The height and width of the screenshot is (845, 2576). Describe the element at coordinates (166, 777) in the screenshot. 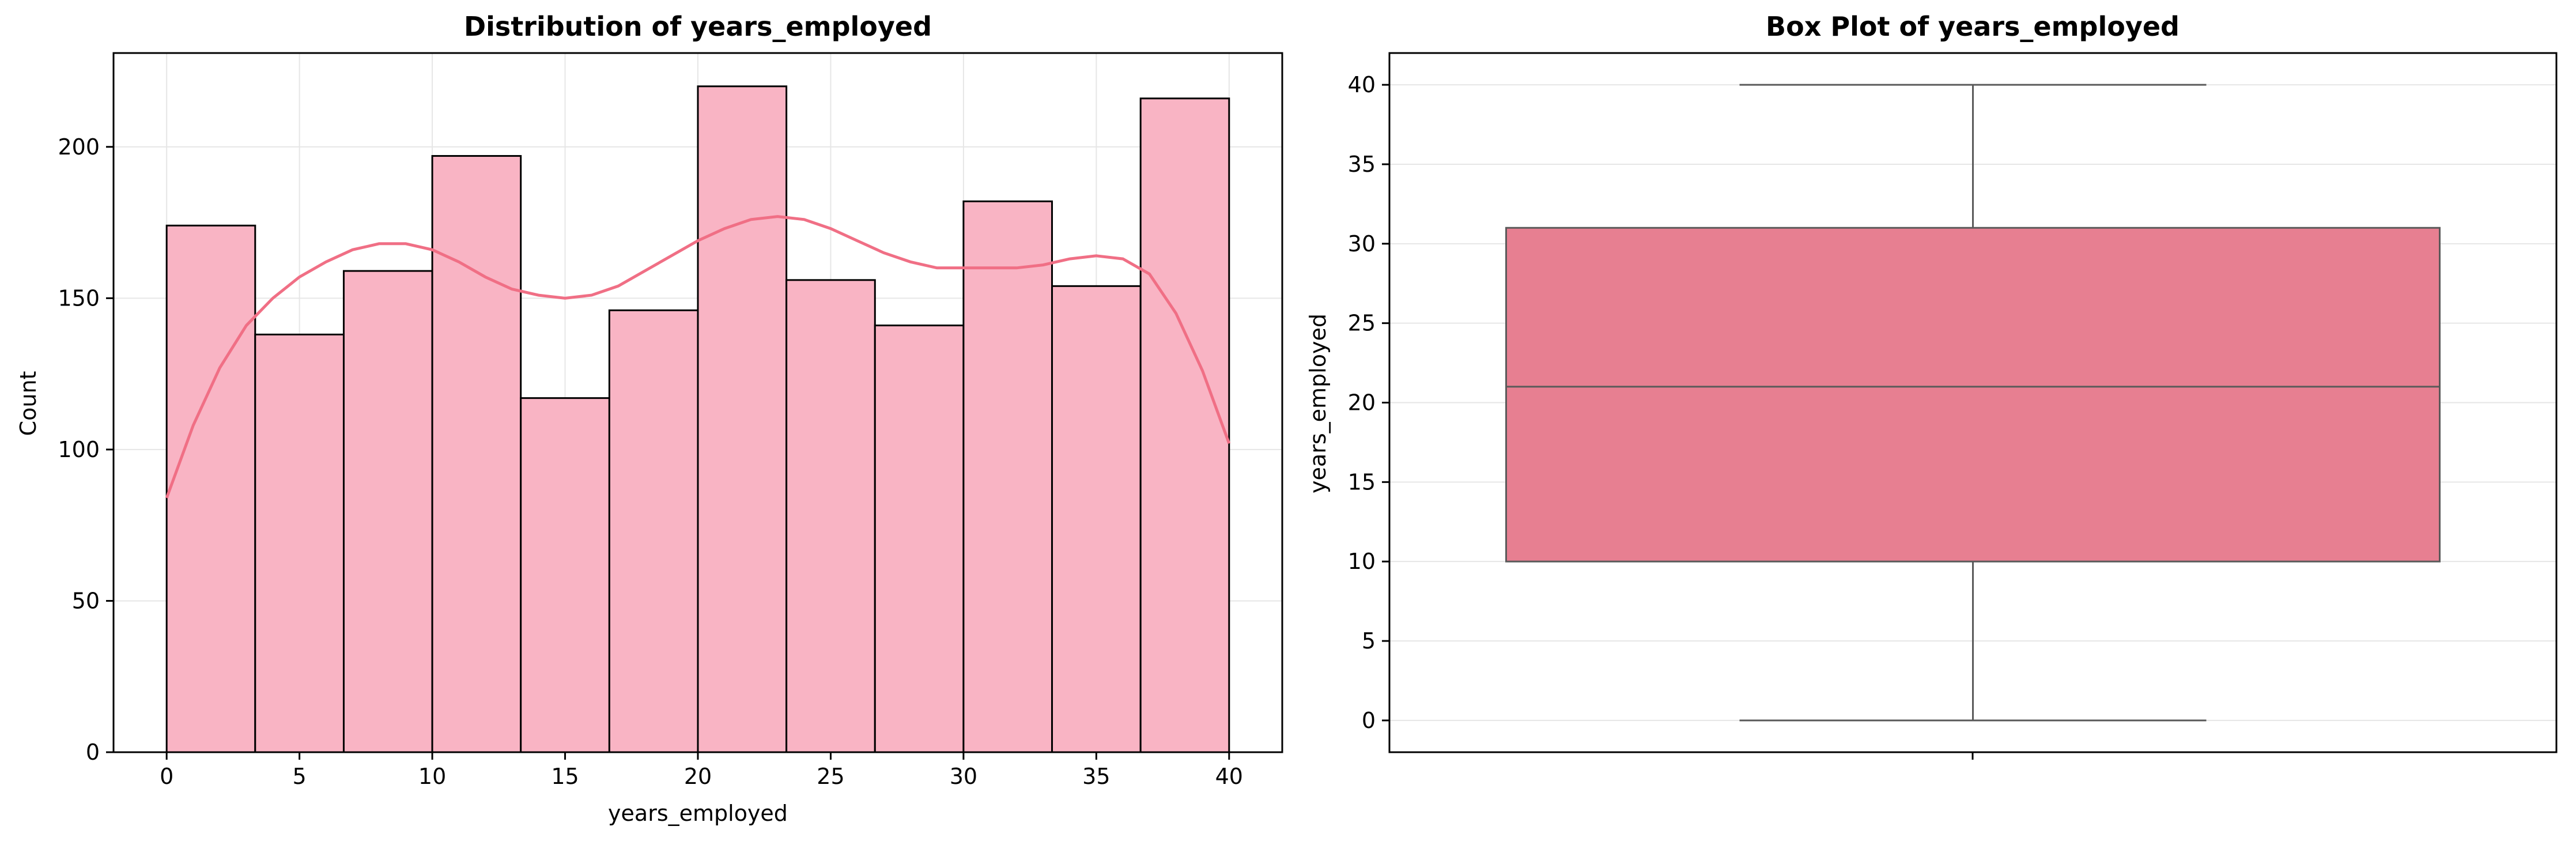

I see `histogram-x-tick-label: 0` at that location.